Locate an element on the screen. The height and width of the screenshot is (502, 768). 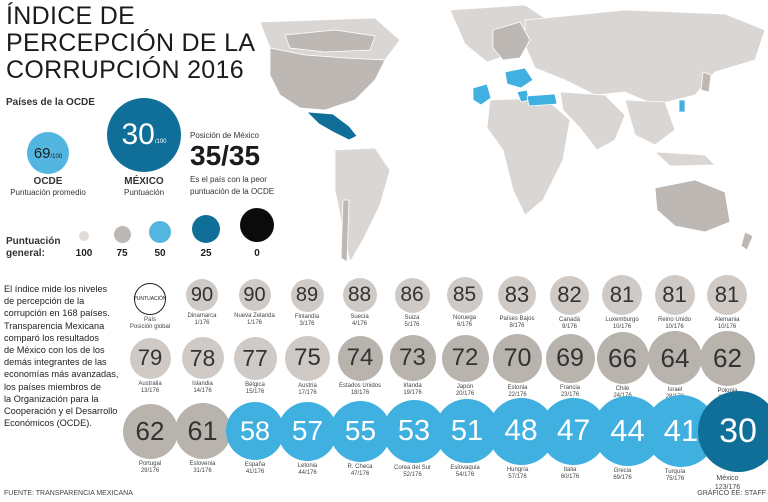
country-name: México is located at coordinates (727, 478).